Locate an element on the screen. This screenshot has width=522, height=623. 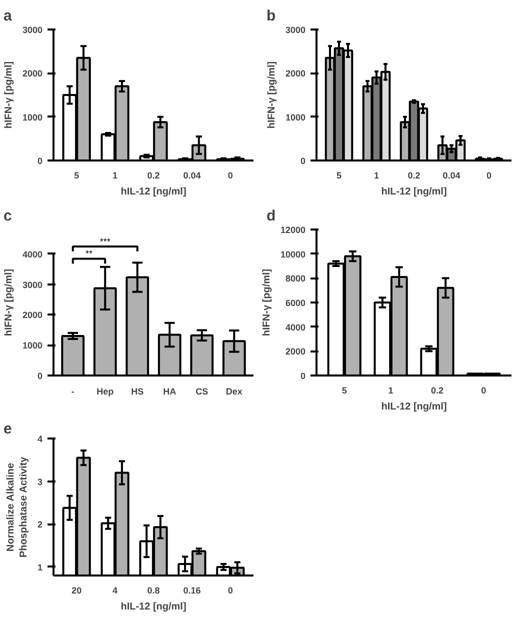
y-tick-label: 4 is located at coordinates (40, 439).